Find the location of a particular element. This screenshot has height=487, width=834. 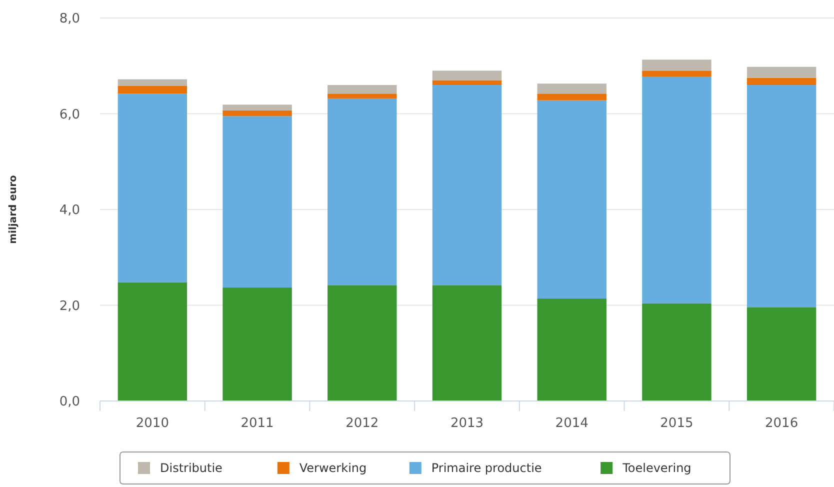

x-tick-label: 2010 is located at coordinates (152, 423).